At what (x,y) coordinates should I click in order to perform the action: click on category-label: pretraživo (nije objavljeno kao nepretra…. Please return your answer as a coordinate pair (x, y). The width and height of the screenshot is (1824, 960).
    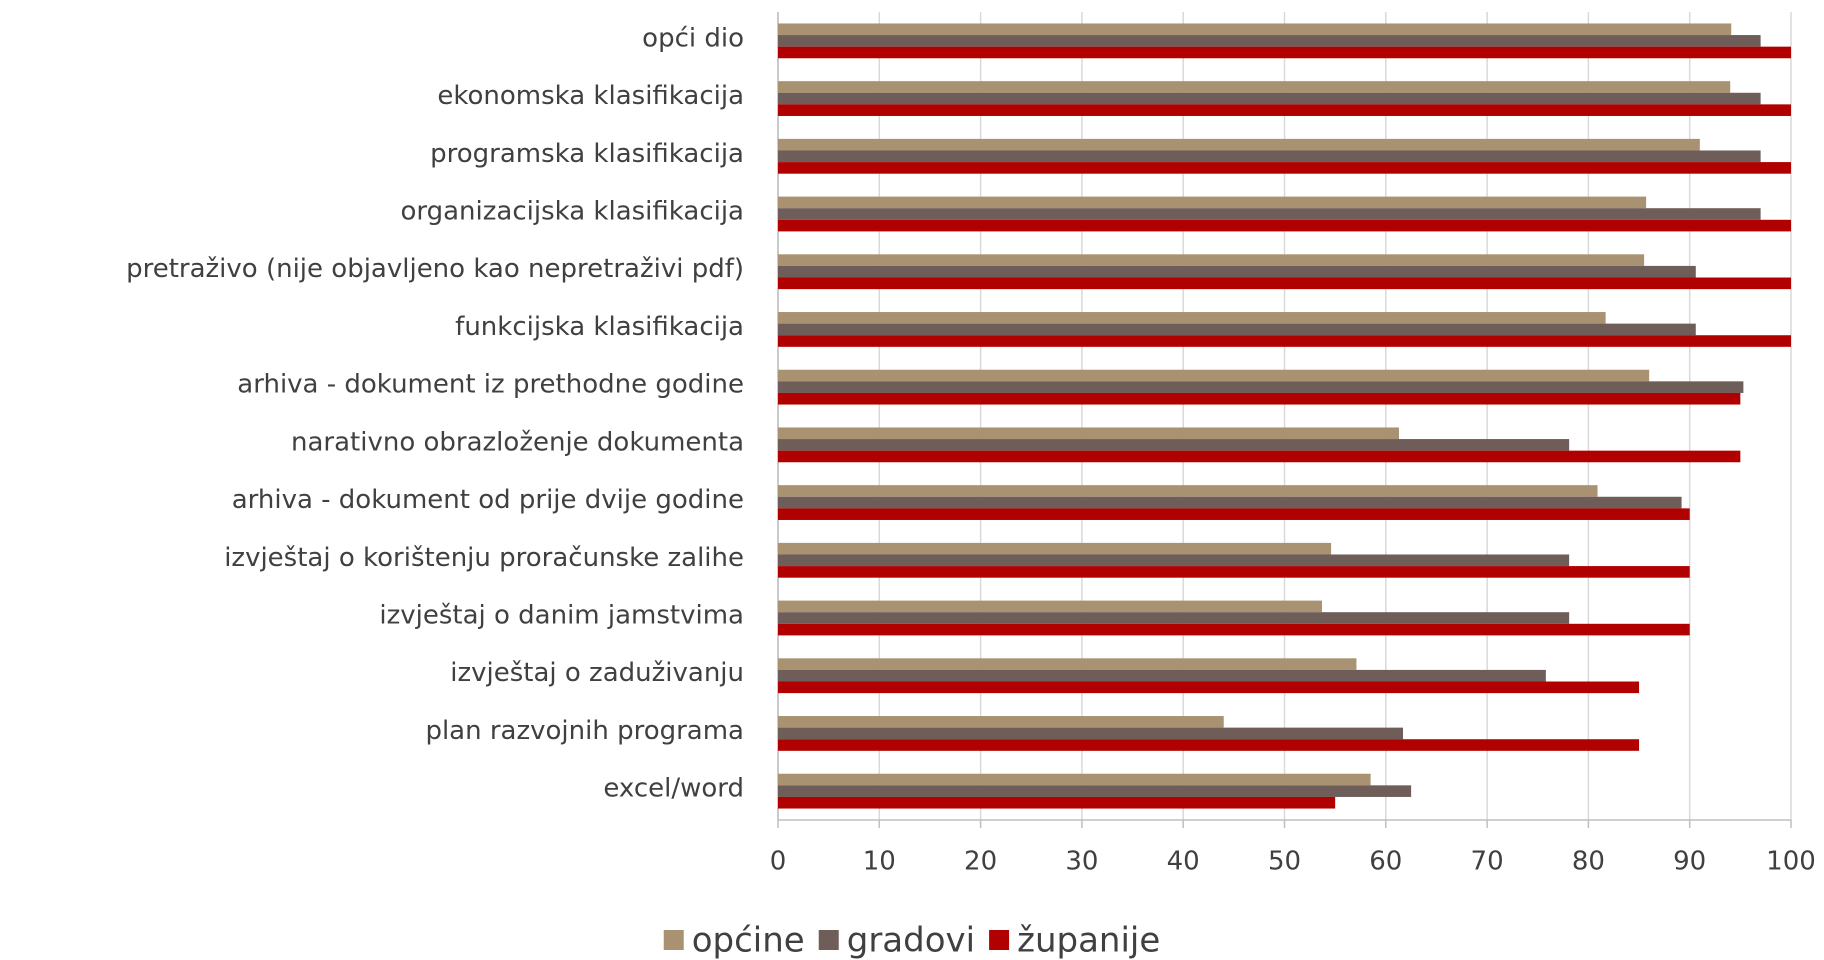
    Looking at the image, I should click on (435, 269).